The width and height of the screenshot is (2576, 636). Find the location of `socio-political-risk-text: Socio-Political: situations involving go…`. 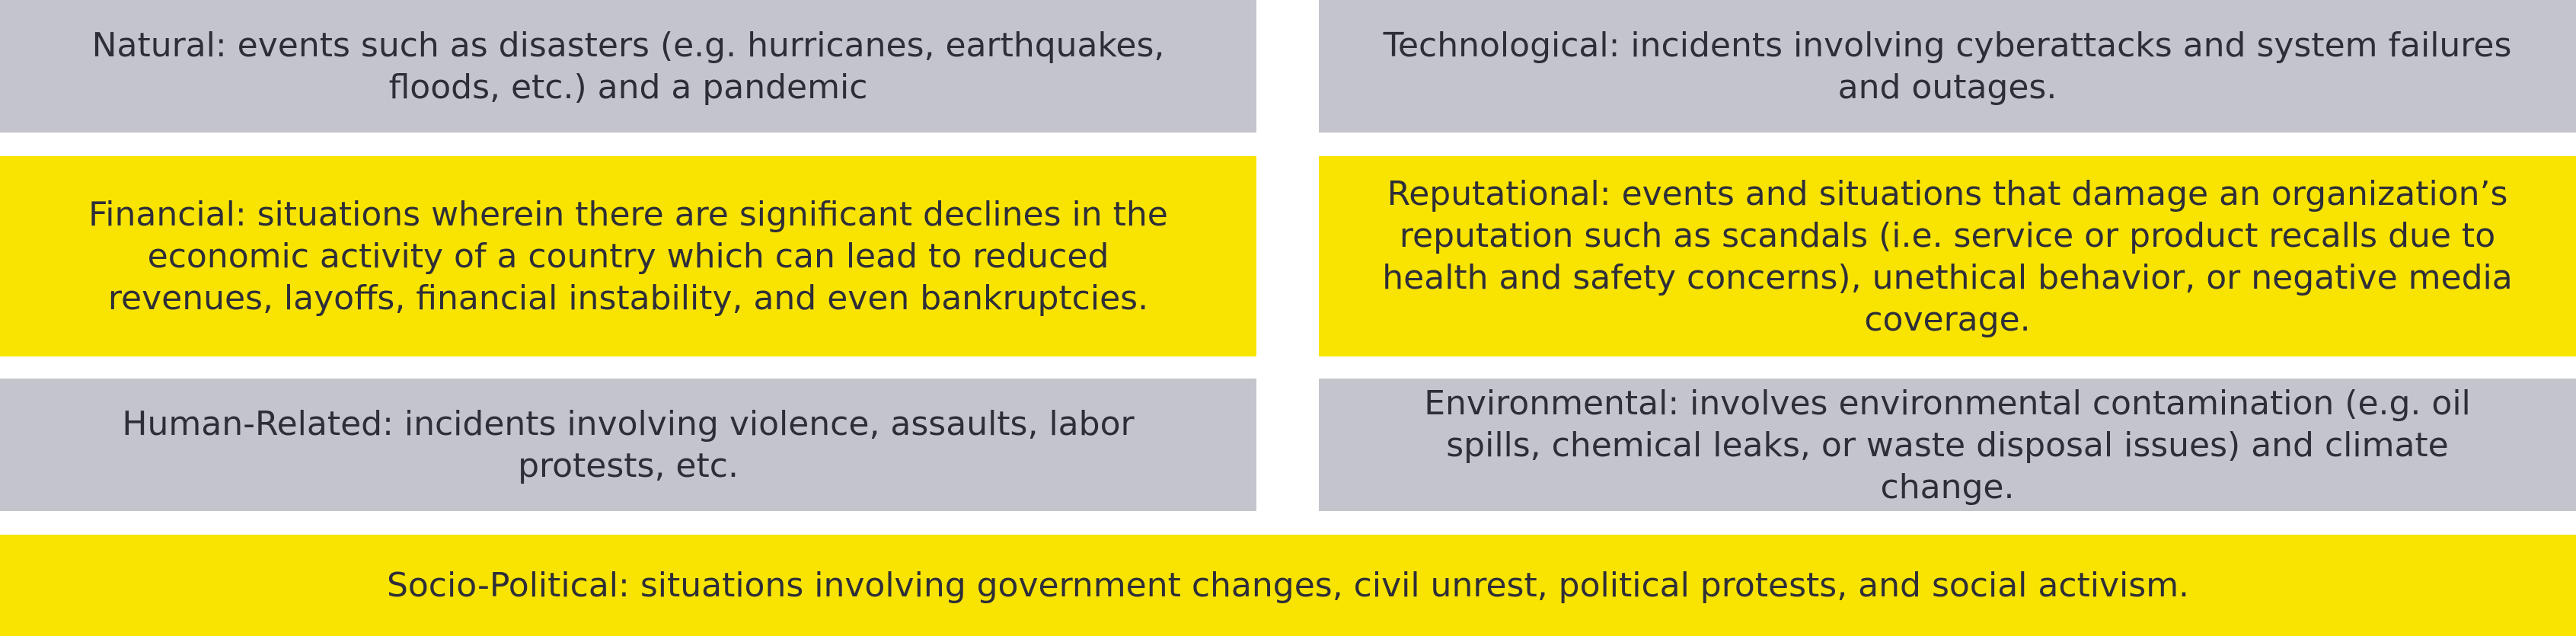

socio-political-risk-text: Socio-Political: situations involving go… is located at coordinates (1288, 585).